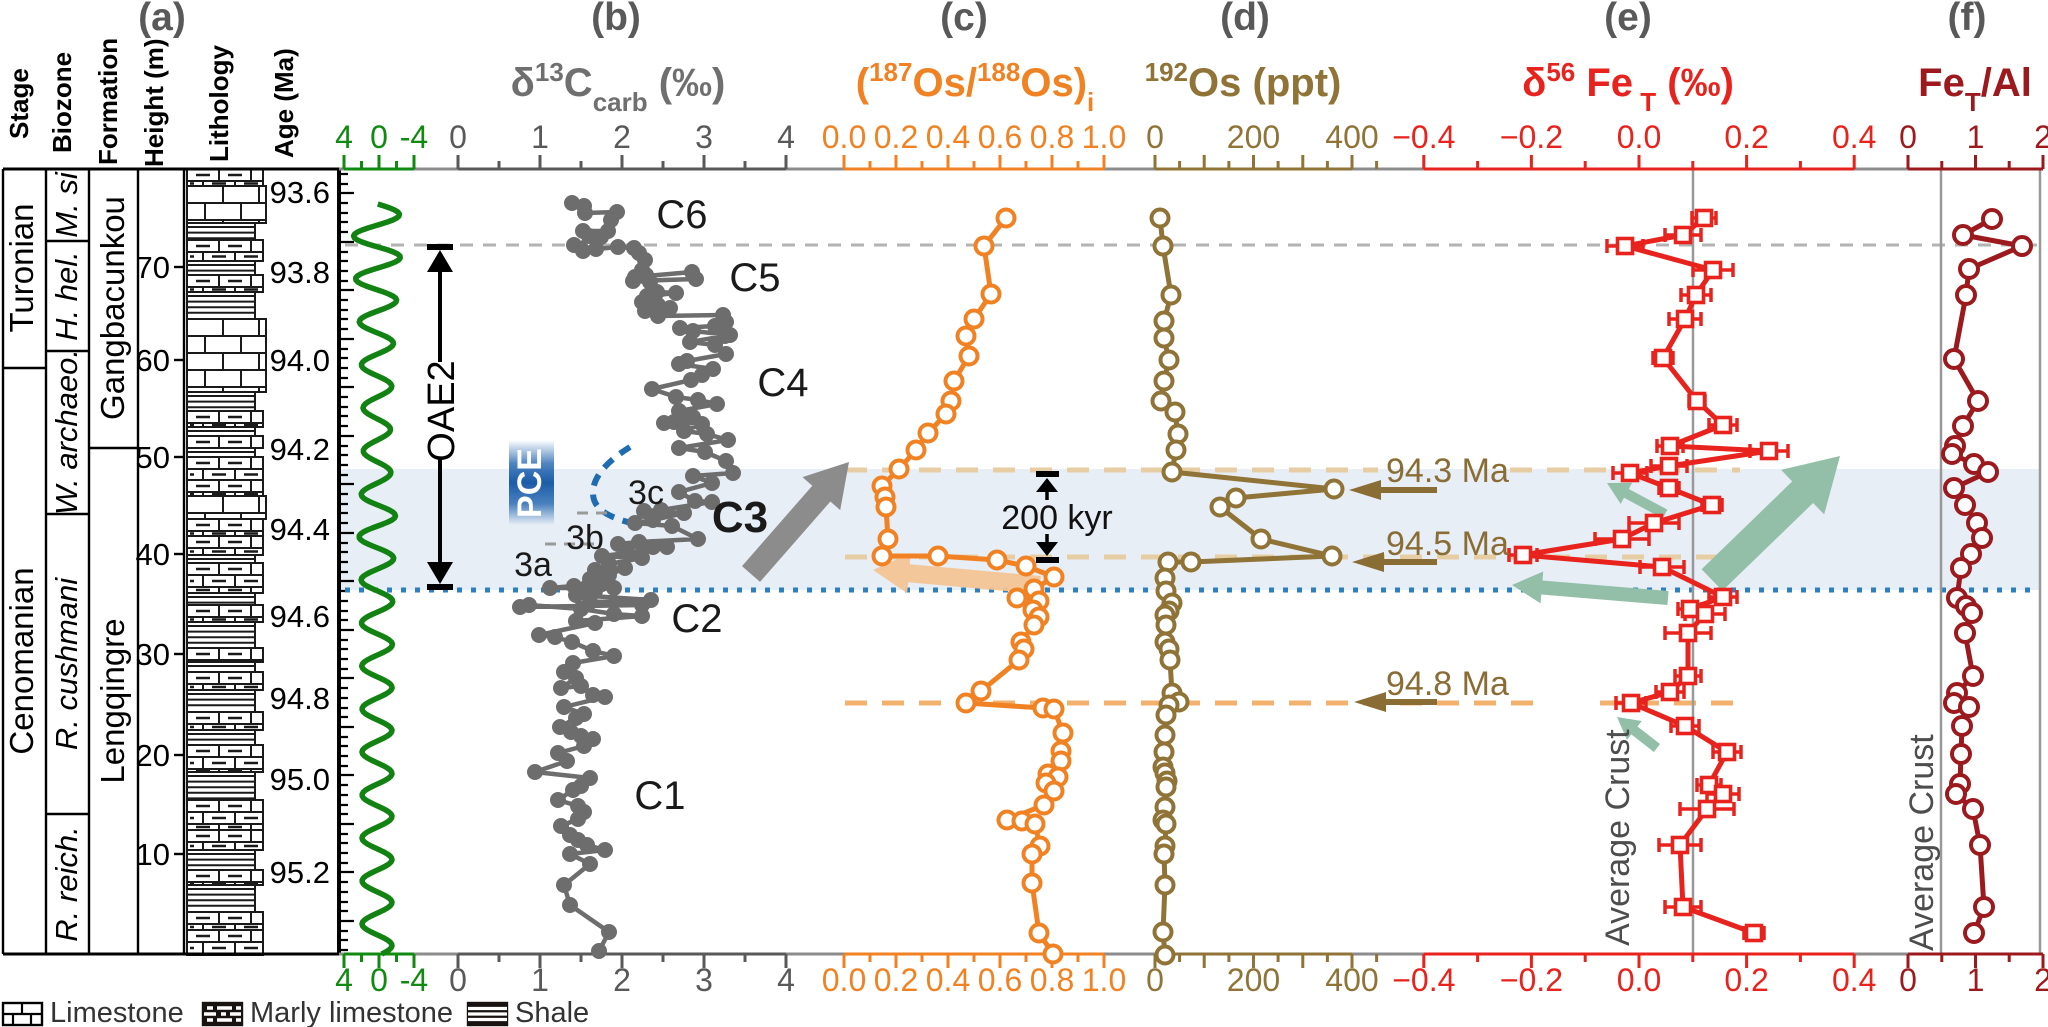 The height and width of the screenshot is (1027, 2048). What do you see at coordinates (62, 102) in the screenshot?
I see `svg-text: Biozone` at bounding box center [62, 102].